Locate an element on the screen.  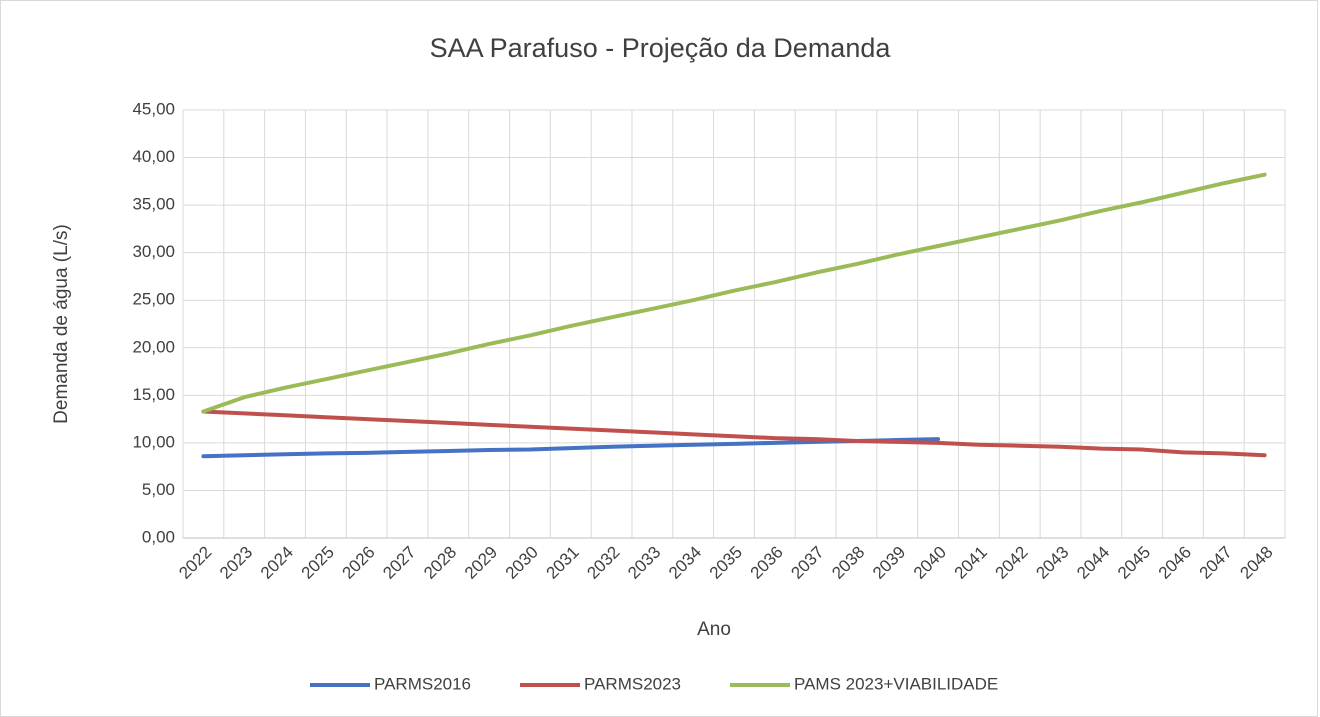
x-axis-label: Ano is located at coordinates (714, 629).